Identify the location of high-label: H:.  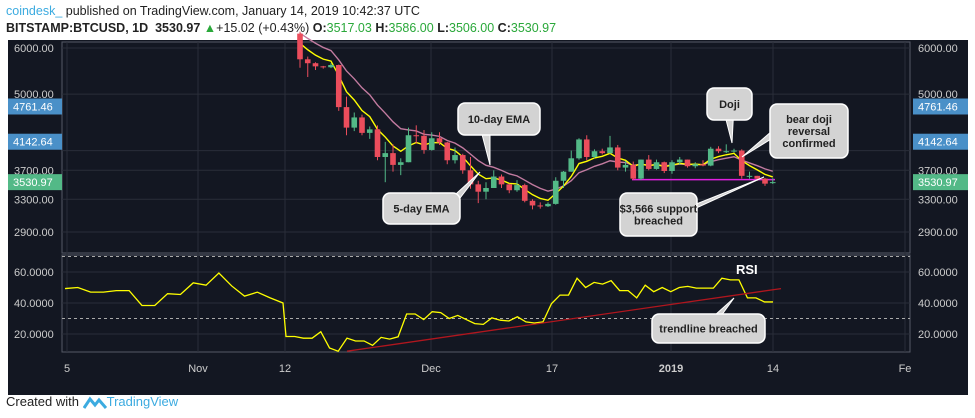
(382, 28).